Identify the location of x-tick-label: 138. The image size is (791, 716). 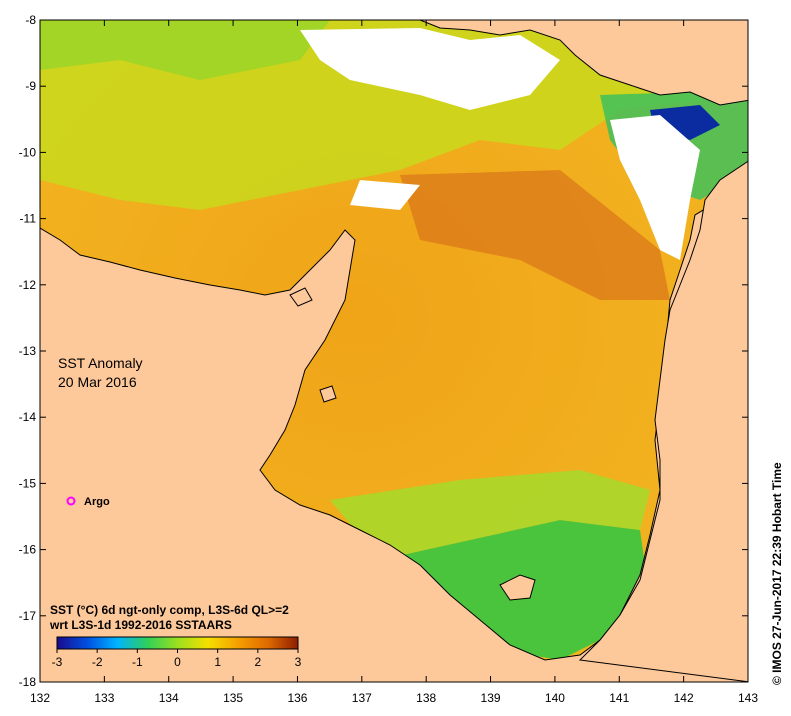
(426, 698).